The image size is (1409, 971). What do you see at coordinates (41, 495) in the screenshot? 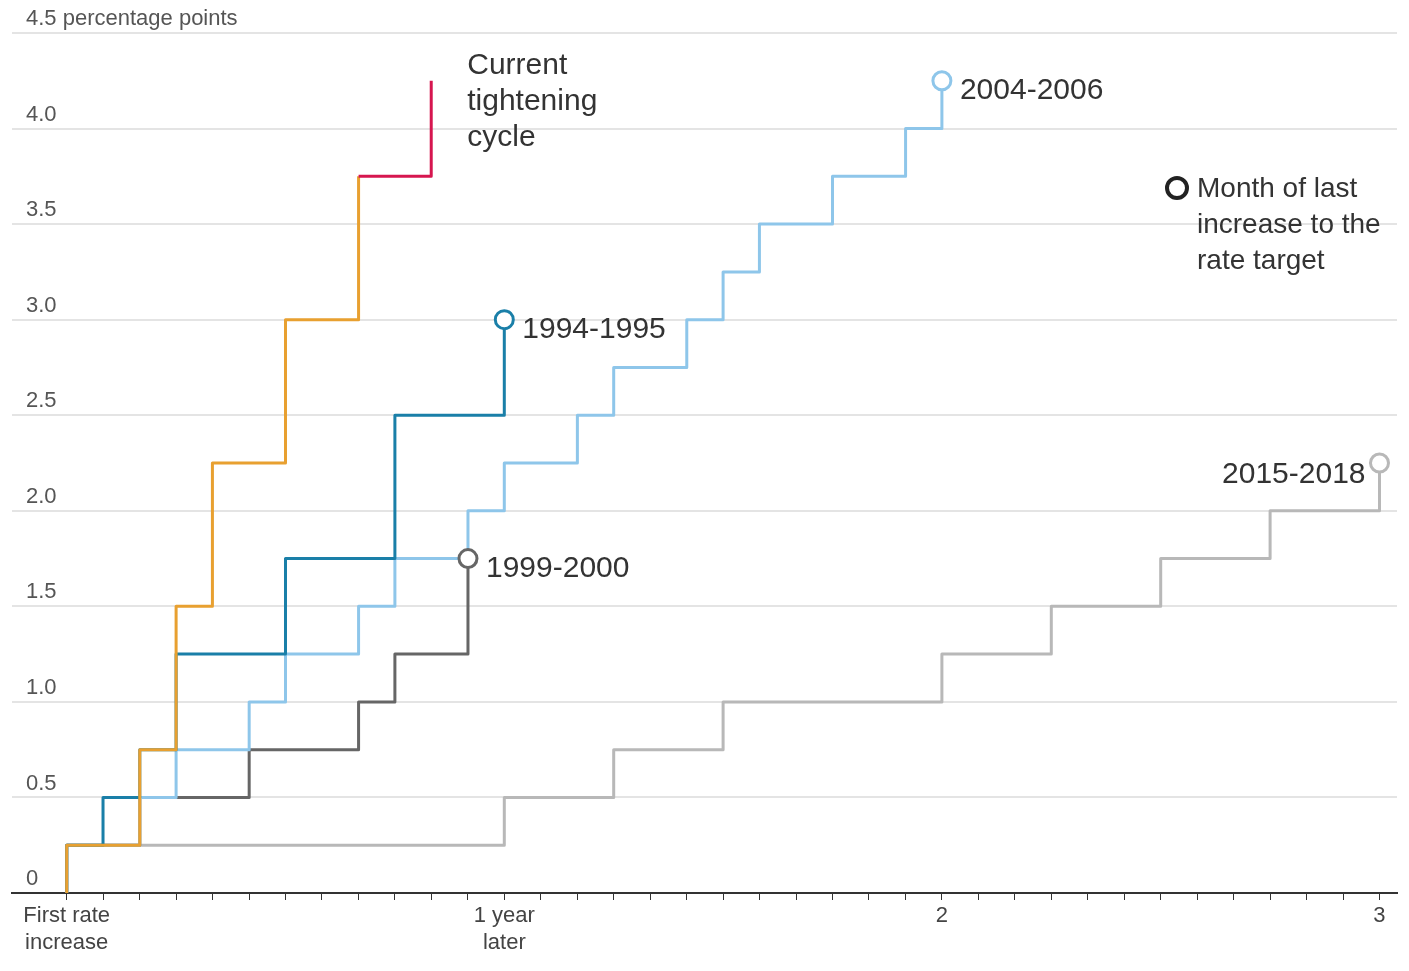
I see `y-tick-label: 2.0` at bounding box center [41, 495].